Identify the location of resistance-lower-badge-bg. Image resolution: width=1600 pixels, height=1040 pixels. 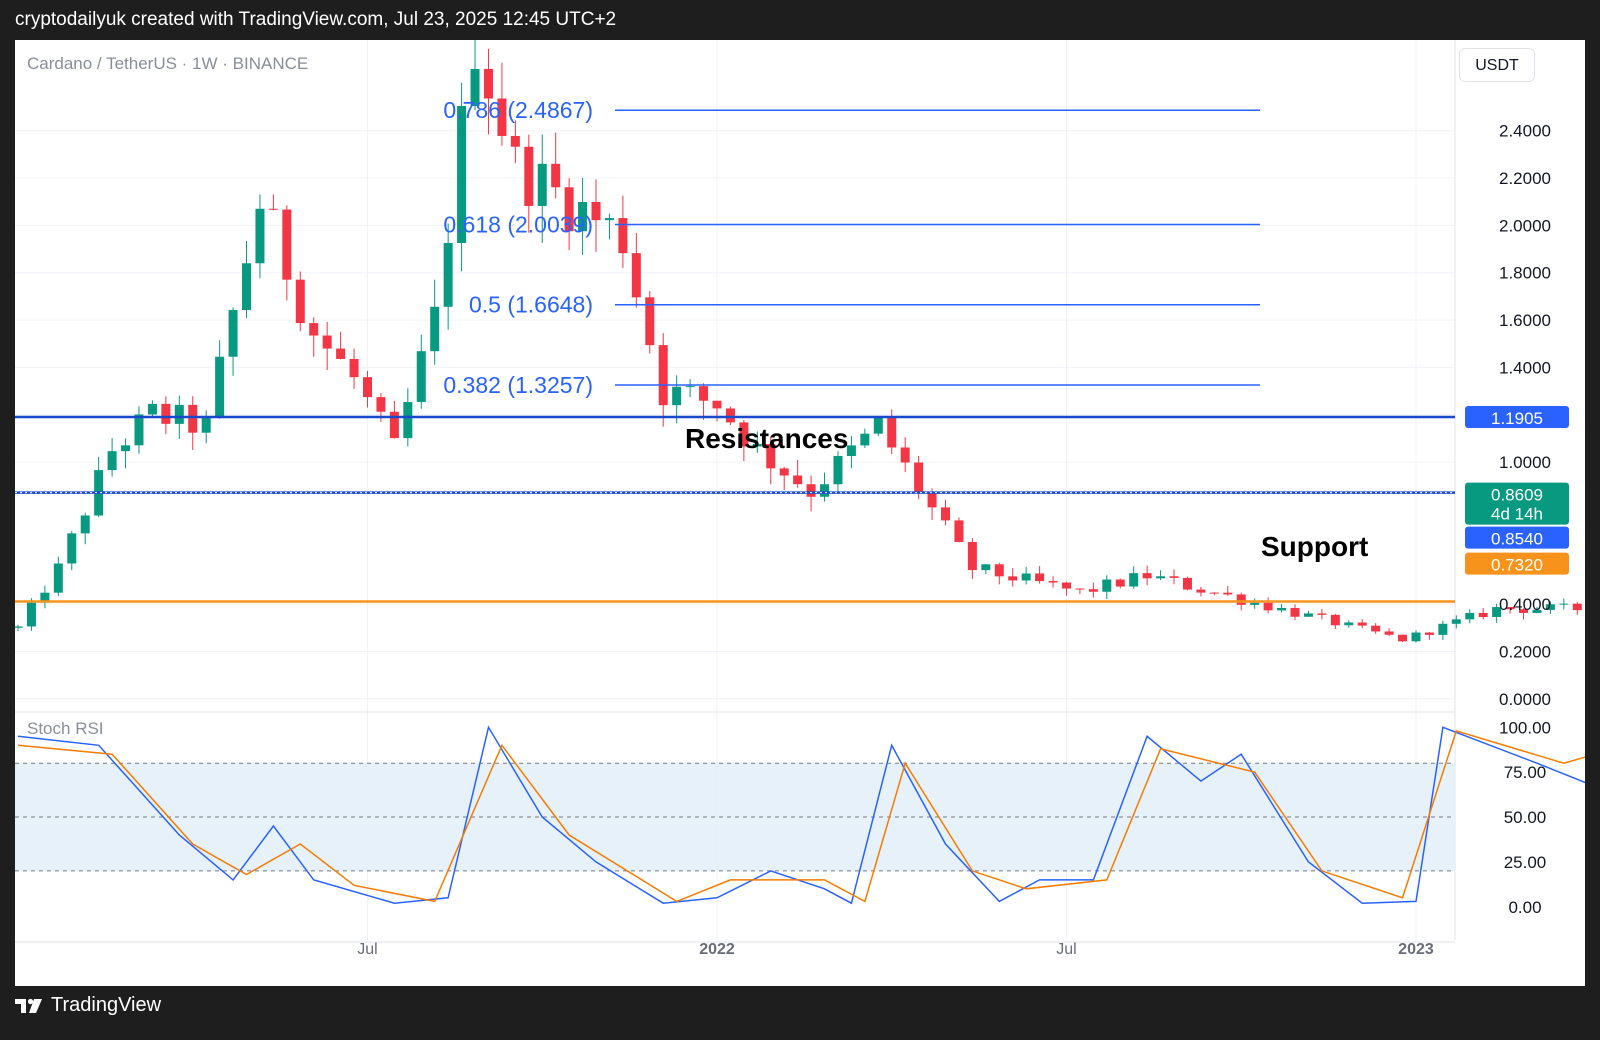
(1517, 537).